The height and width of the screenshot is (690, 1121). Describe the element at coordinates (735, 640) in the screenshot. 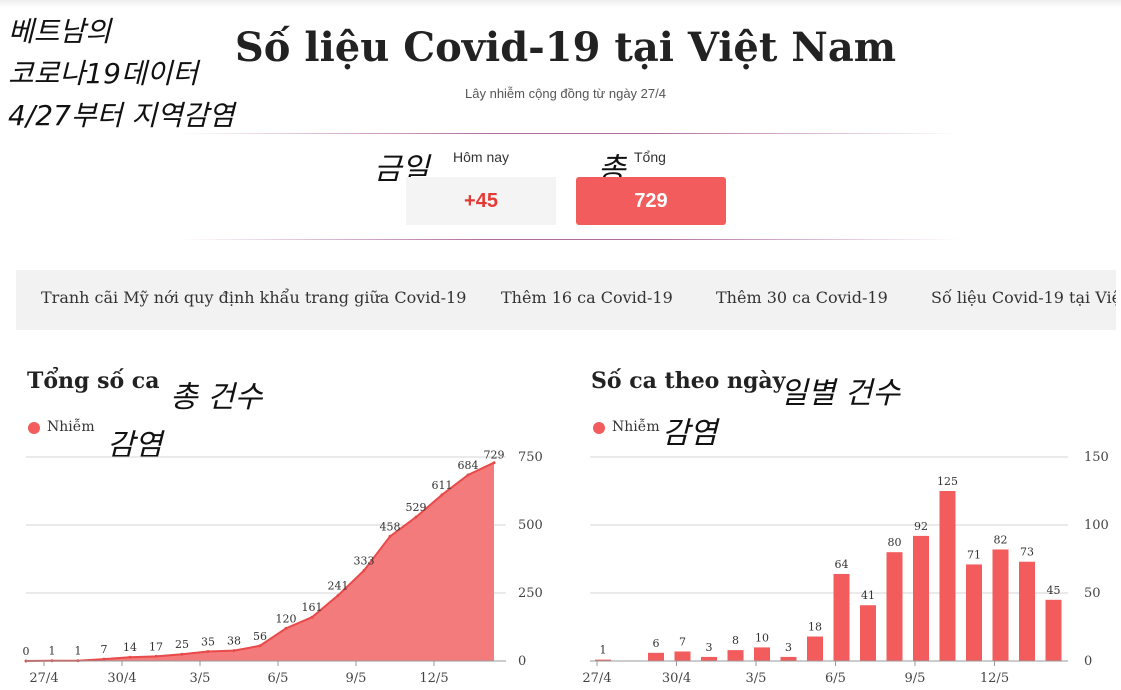

I see `daily-bar-label: 8` at that location.